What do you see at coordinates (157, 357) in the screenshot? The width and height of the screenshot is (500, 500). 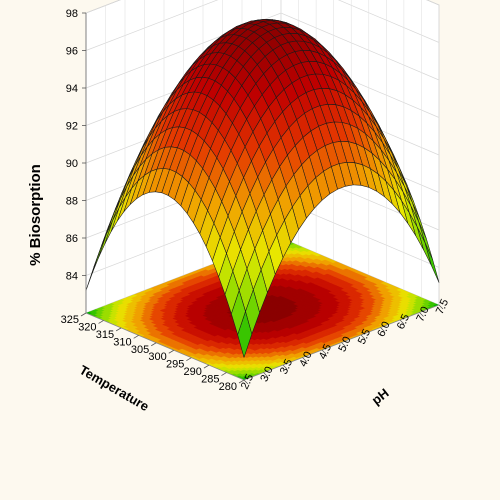 I see `temperature-tick-label: 300` at bounding box center [157, 357].